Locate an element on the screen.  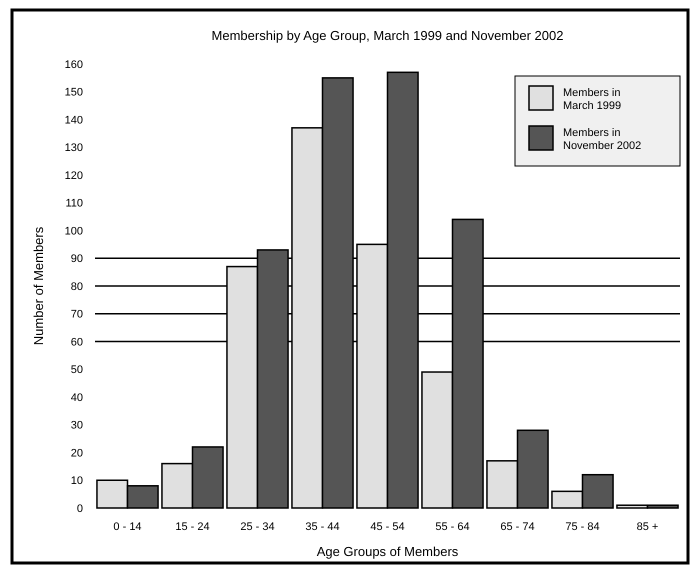
y-axis-title: Number of Members is located at coordinates (38, 286).